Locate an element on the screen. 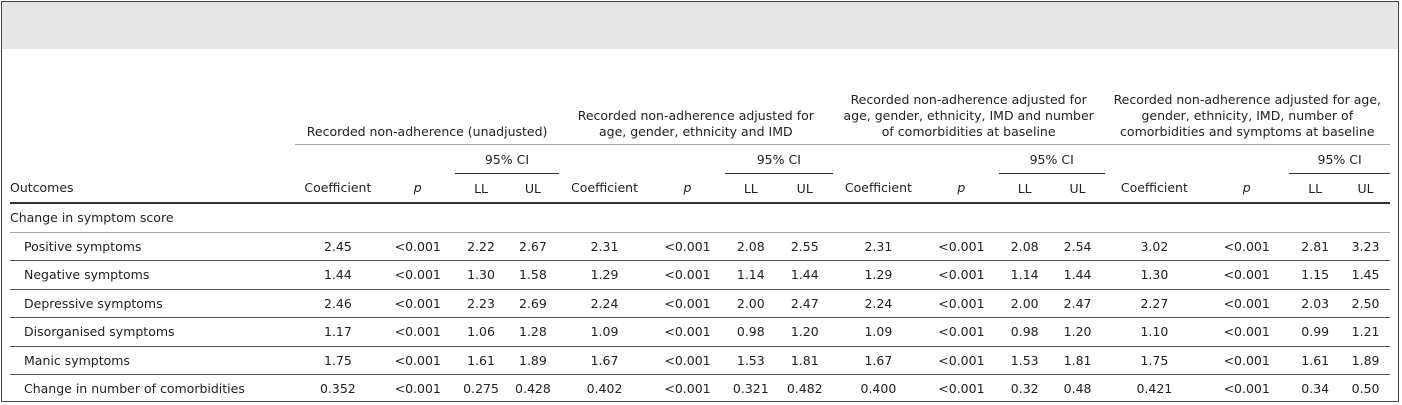 Image resolution: width=1402 pixels, height=405 pixels. cell-value: 2.23 is located at coordinates (481, 303).